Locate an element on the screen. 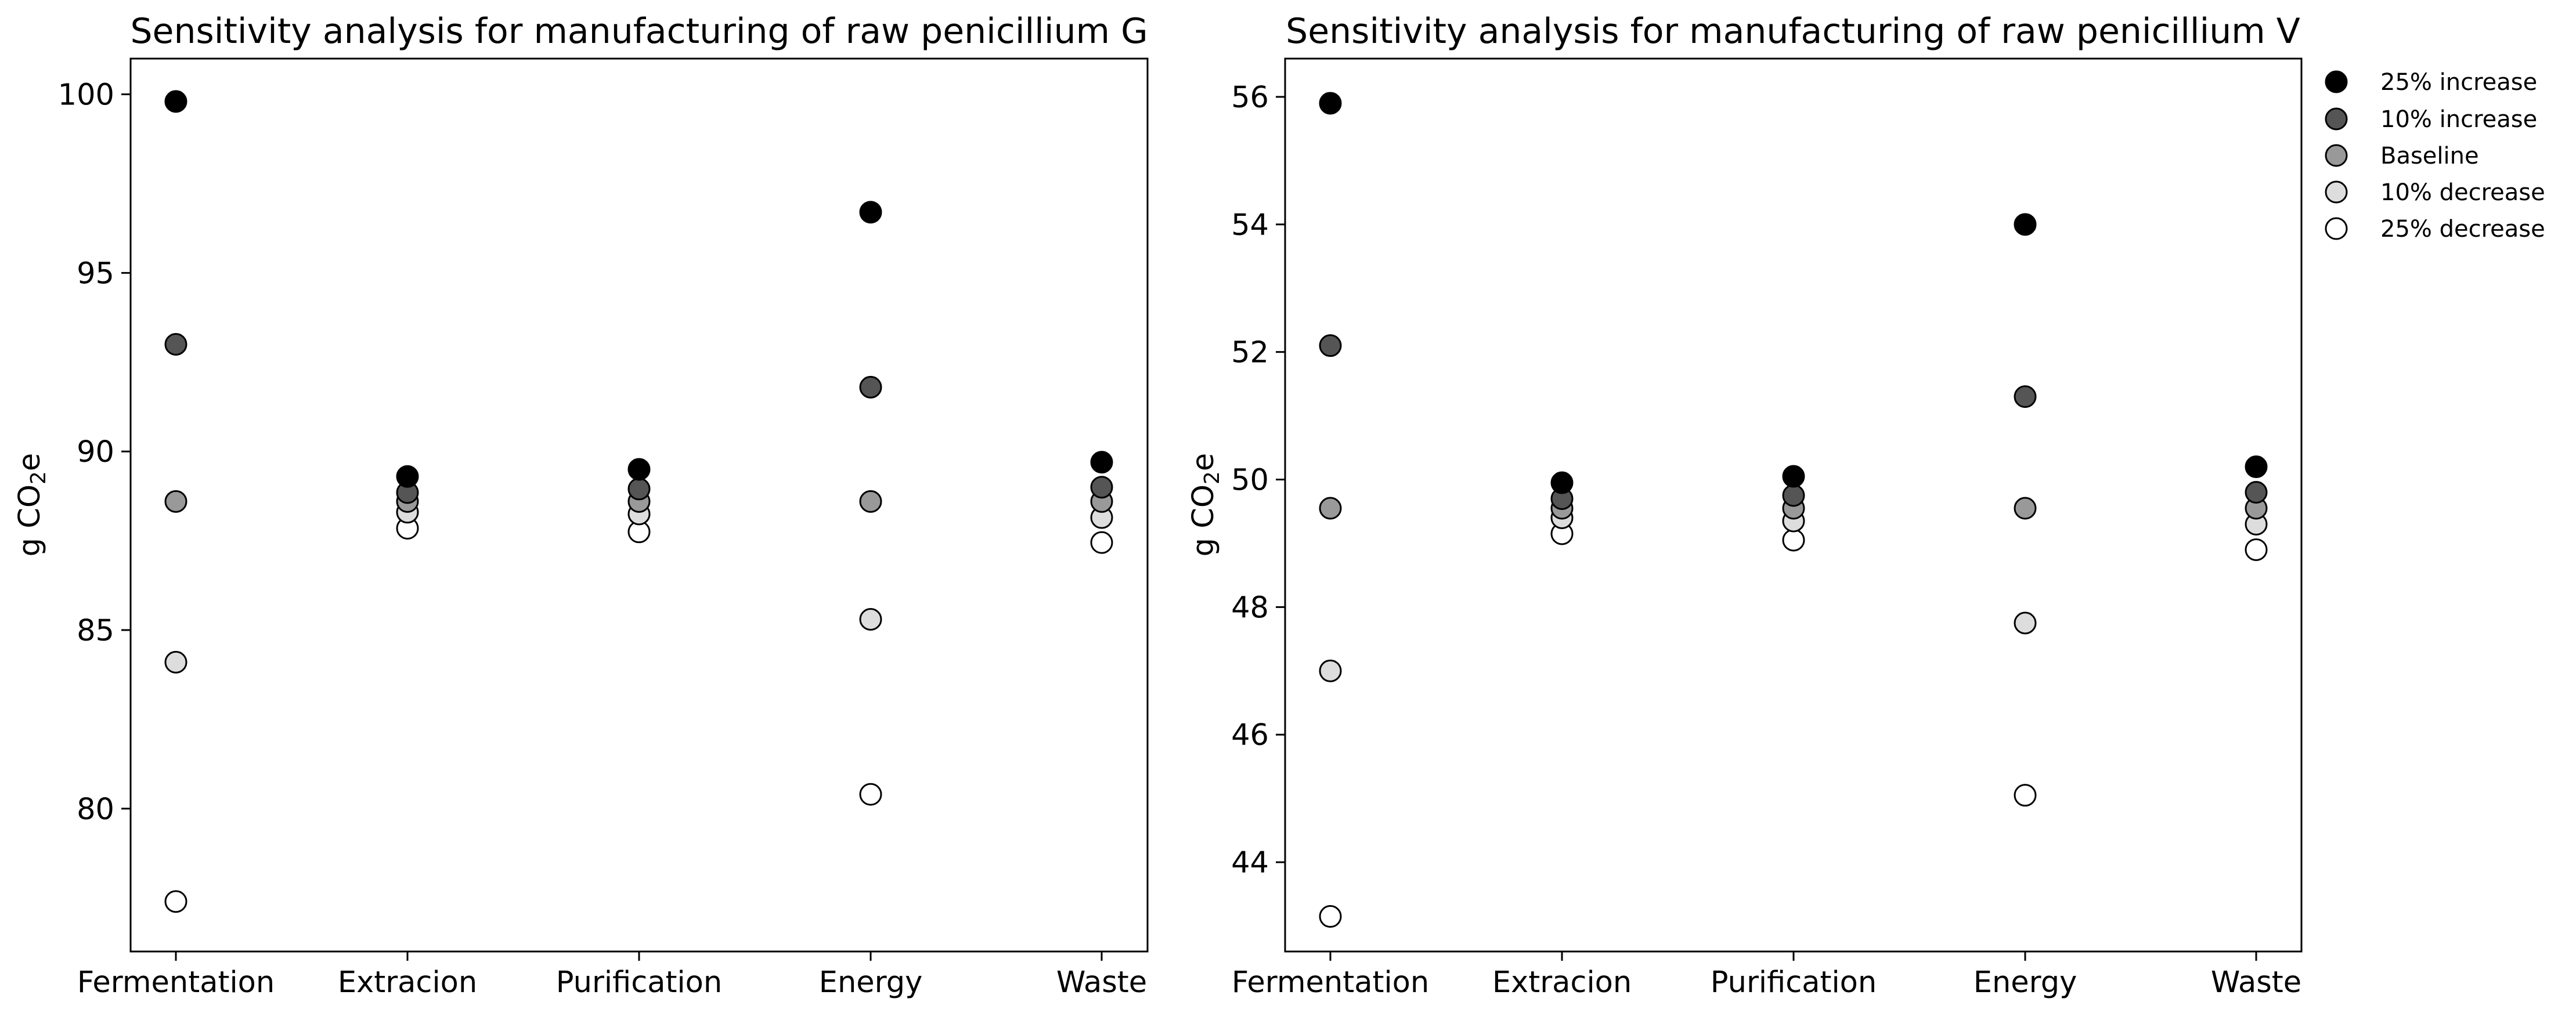 This screenshot has height=1013, width=2576. legend-label: Baseline is located at coordinates (2430, 156).